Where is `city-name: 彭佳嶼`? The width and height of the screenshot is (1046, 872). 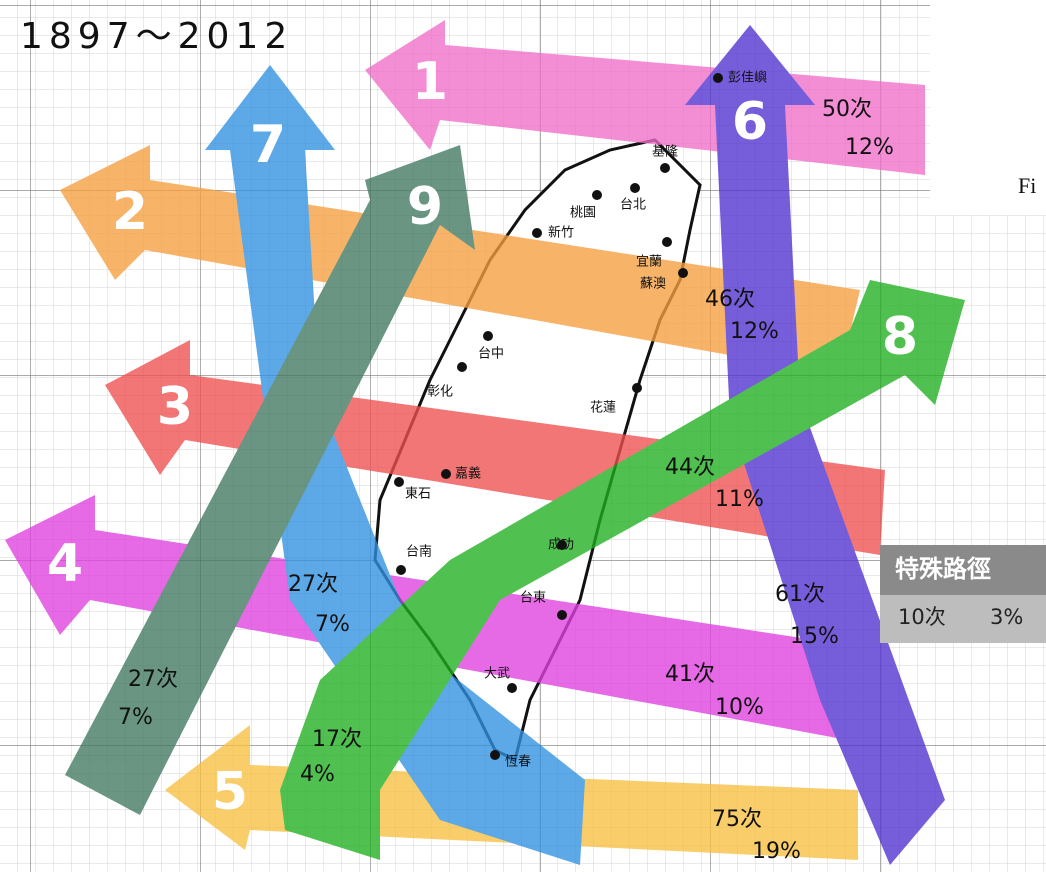 city-name: 彭佳嶼 is located at coordinates (747, 78).